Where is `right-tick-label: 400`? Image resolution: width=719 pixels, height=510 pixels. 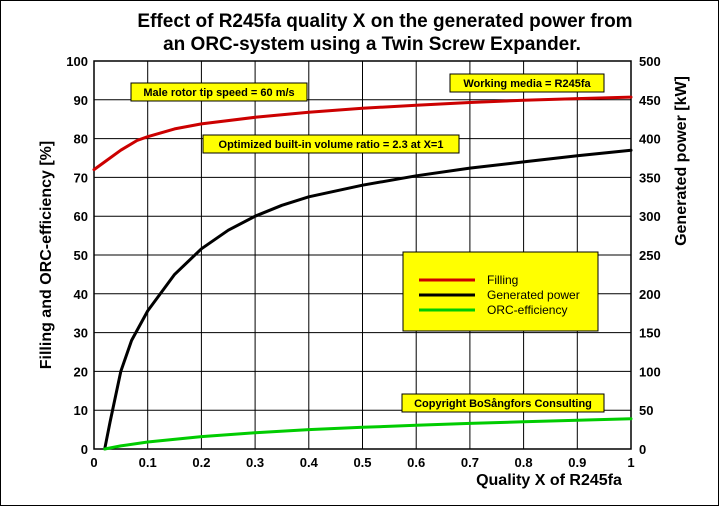 right-tick-label: 400 is located at coordinates (650, 139).